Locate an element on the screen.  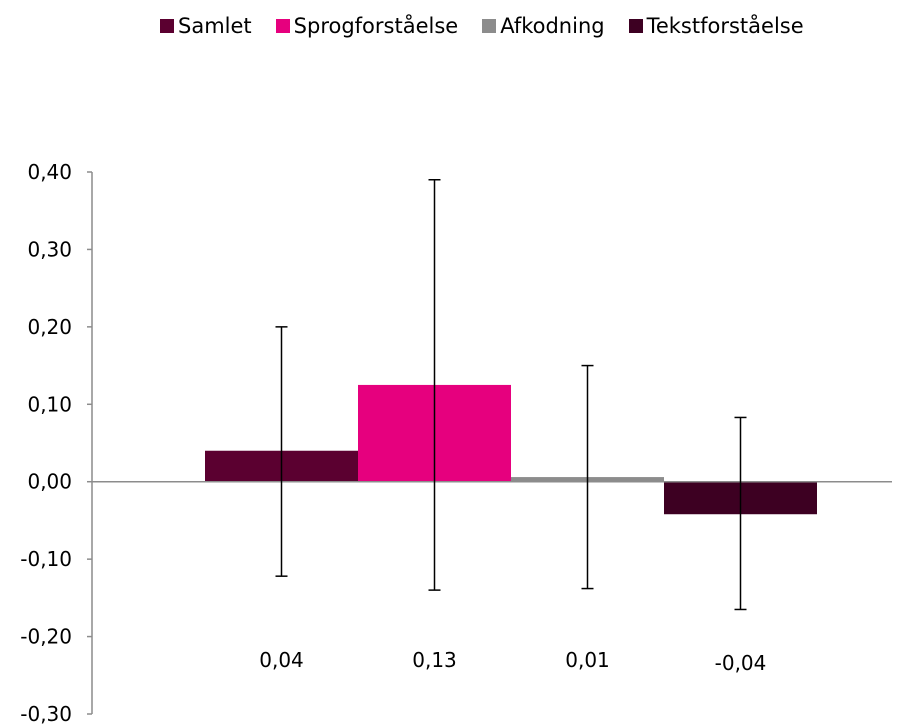
legend-item-sprogforstaaelse: Sprogforståelse is located at coordinates (367, 26).